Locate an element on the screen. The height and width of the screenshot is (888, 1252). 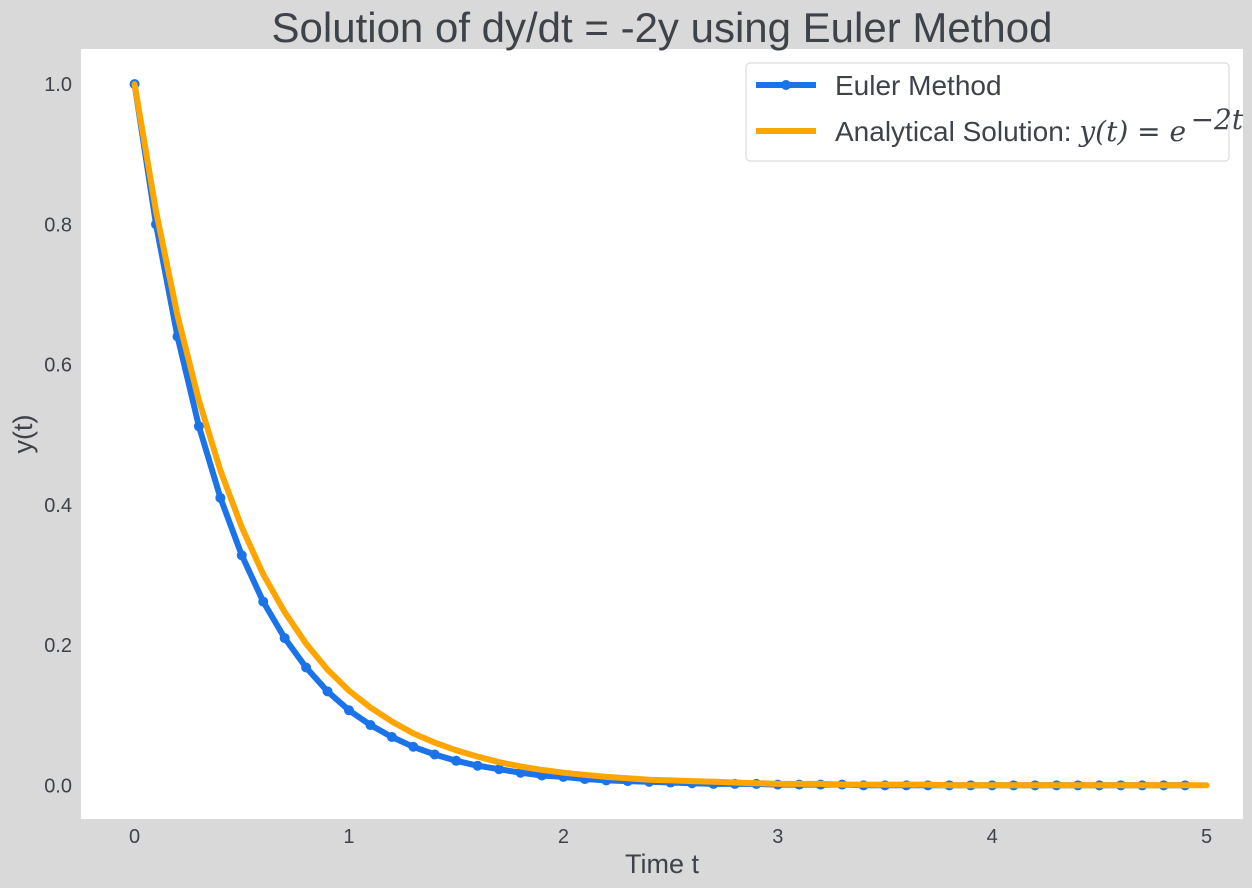
y-tick-label: 0.4 is located at coordinates (58, 506).